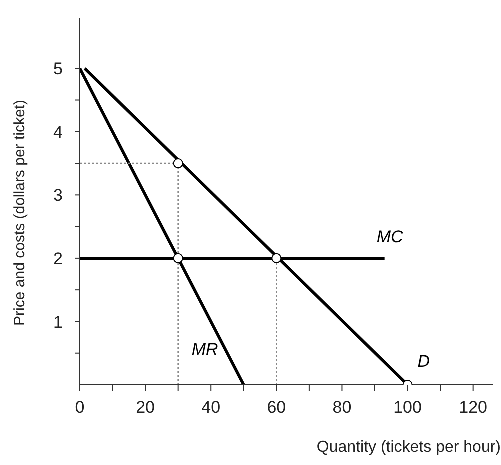  What do you see at coordinates (58, 258) in the screenshot?
I see `y-tick-label: 2` at bounding box center [58, 258].